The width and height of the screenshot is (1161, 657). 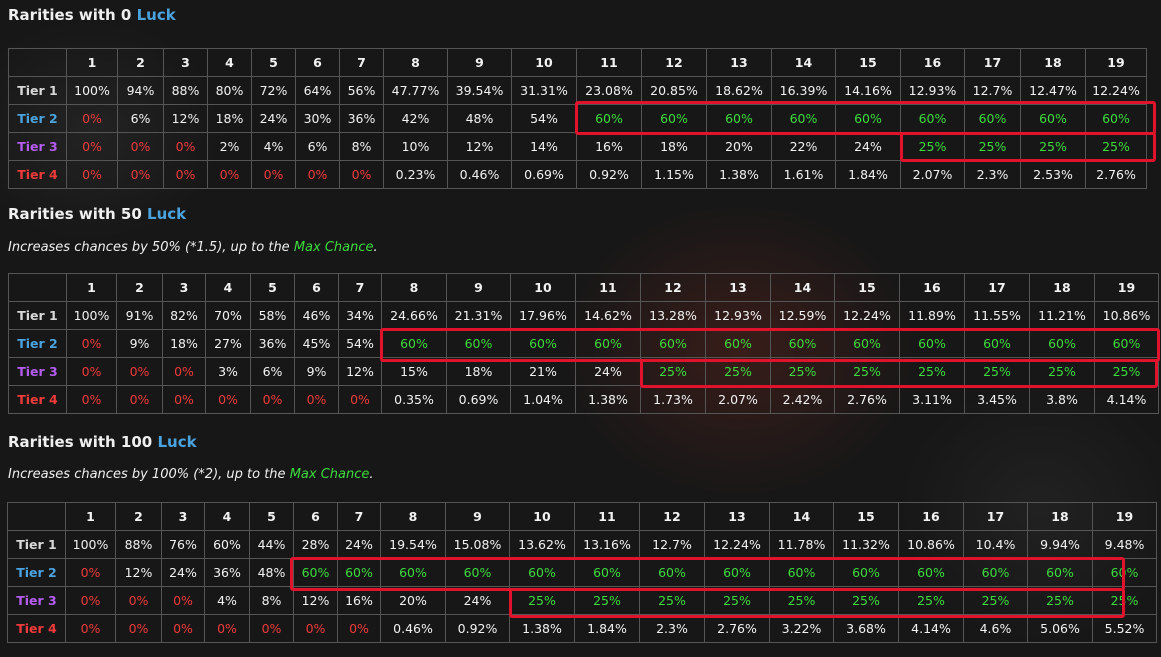 What do you see at coordinates (414, 315) in the screenshot?
I see `tier-1-cell: 24.66%` at bounding box center [414, 315].